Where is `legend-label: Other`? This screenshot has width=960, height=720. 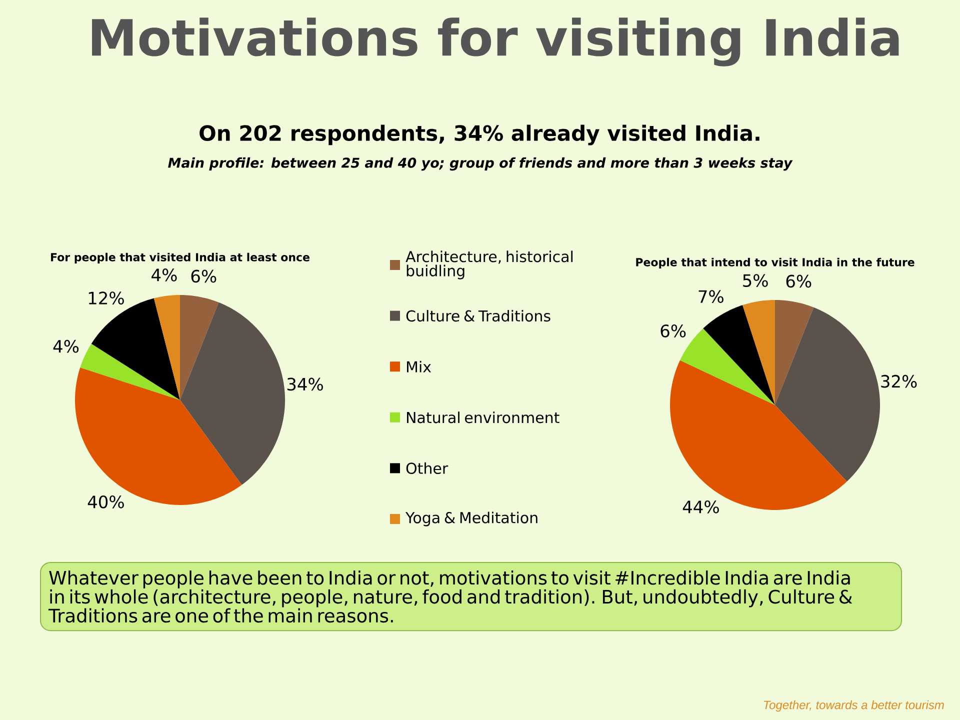
legend-label: Other is located at coordinates (427, 468).